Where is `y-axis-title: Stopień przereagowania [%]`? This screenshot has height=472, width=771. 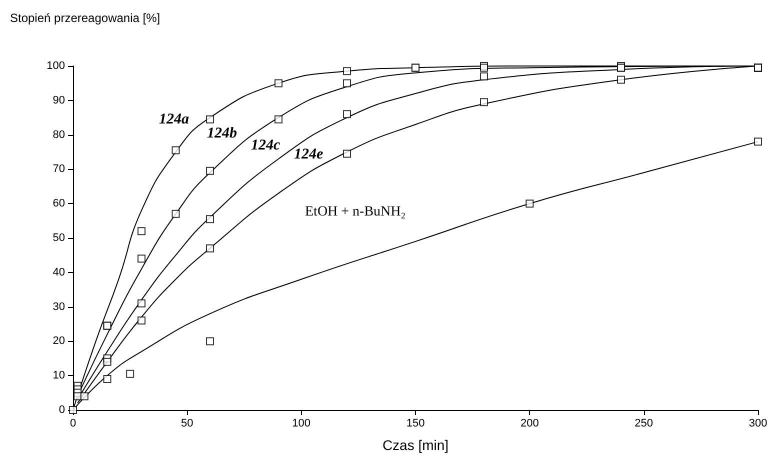 y-axis-title: Stopień przereagowania [%] is located at coordinates (85, 18).